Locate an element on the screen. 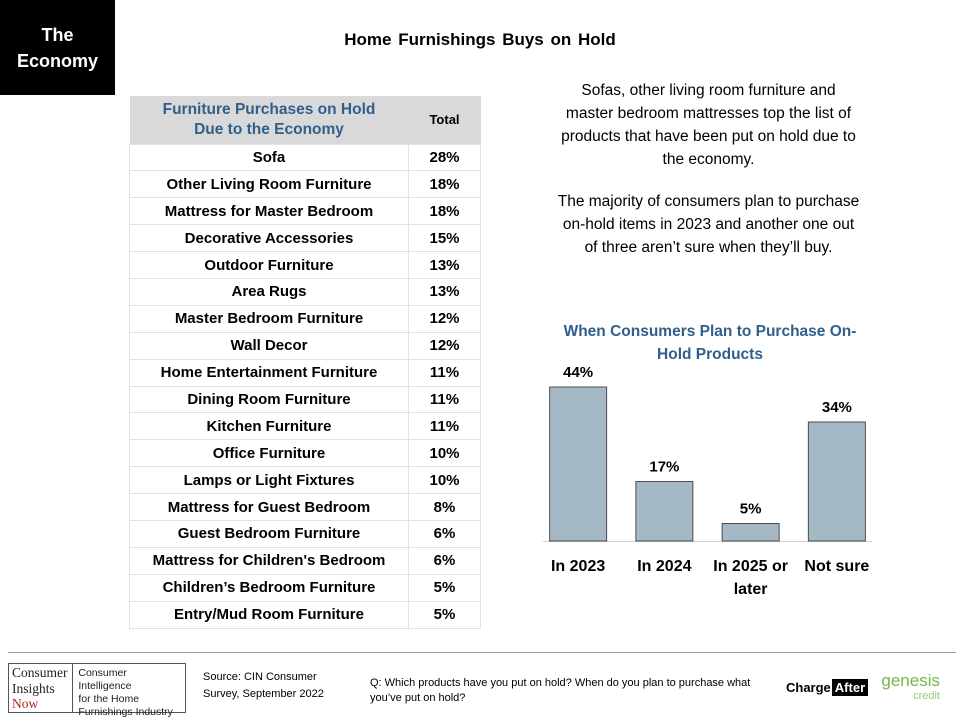 The image size is (960, 720). row-item: Office Furniture is located at coordinates (269, 453).